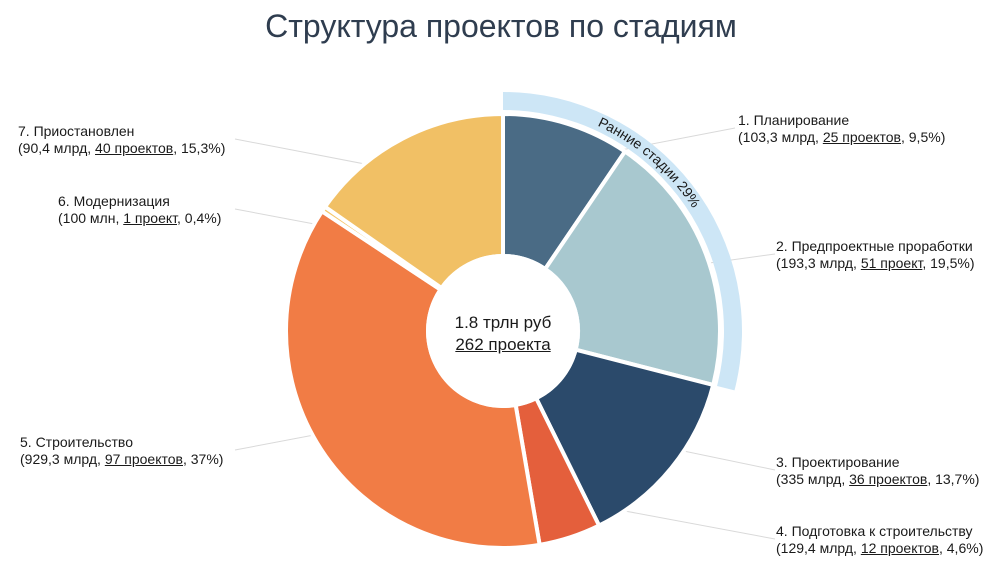 This screenshot has width=1002, height=571. I want to click on projects-link: 12 проектов, so click(899, 548).